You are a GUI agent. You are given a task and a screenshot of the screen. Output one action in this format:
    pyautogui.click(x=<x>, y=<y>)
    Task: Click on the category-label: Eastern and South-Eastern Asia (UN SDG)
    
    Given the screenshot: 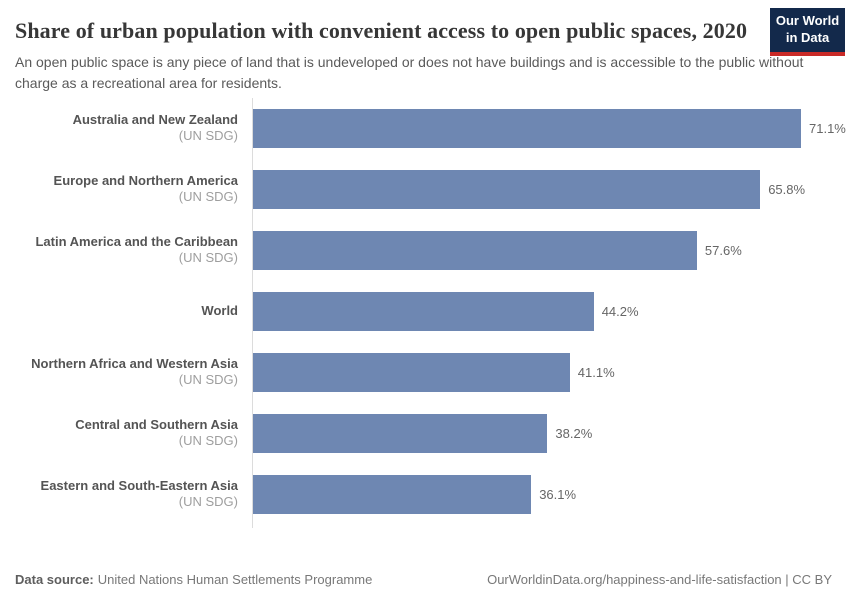 What is the action you would take?
    pyautogui.click(x=130, y=494)
    